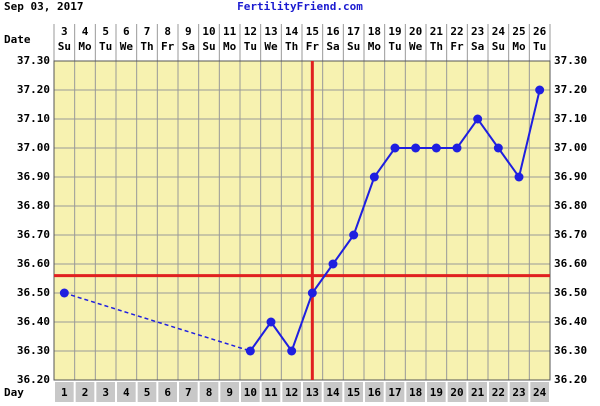 This screenshot has width=600, height=406. Describe the element at coordinates (333, 31) in the screenshot. I see `date-label: 16` at that location.